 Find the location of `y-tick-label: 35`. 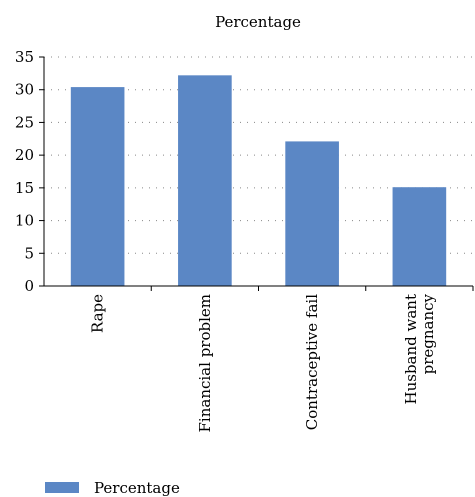

y-tick-label: 35 is located at coordinates (24, 57).